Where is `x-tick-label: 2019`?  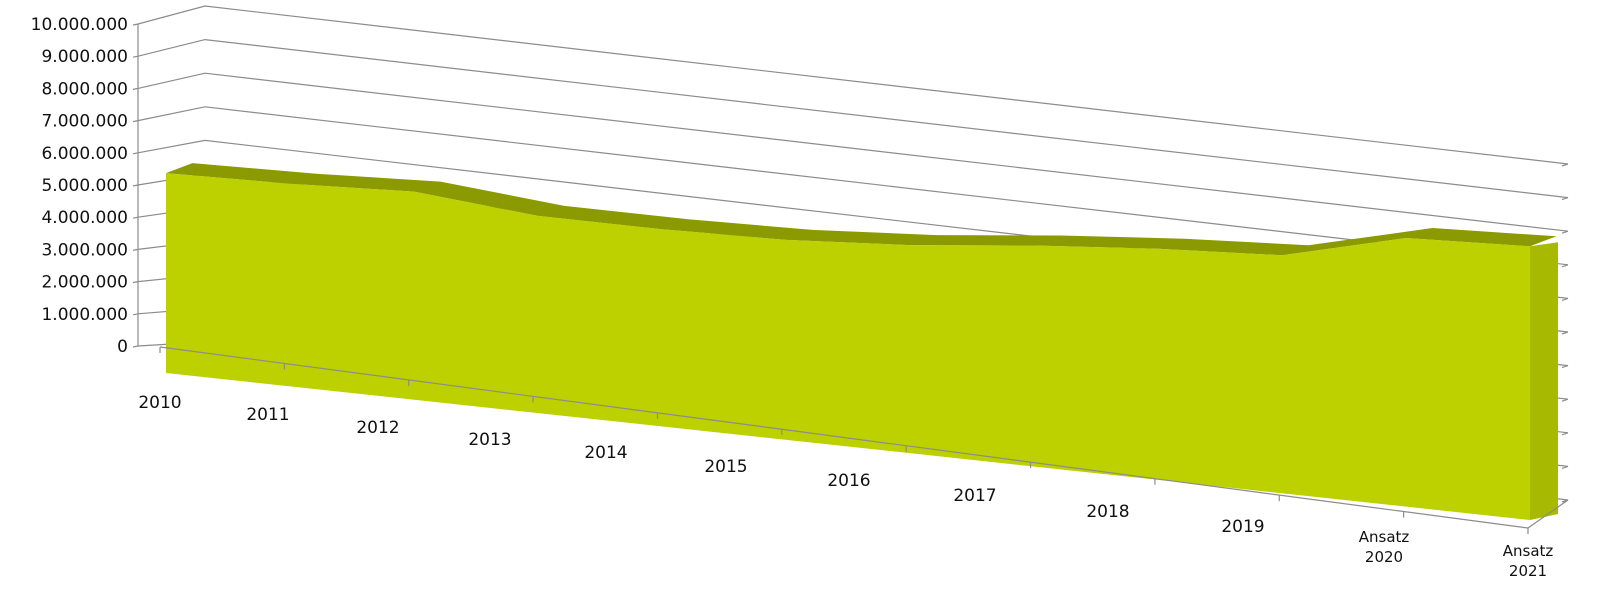
x-tick-label: 2019 is located at coordinates (1242, 527).